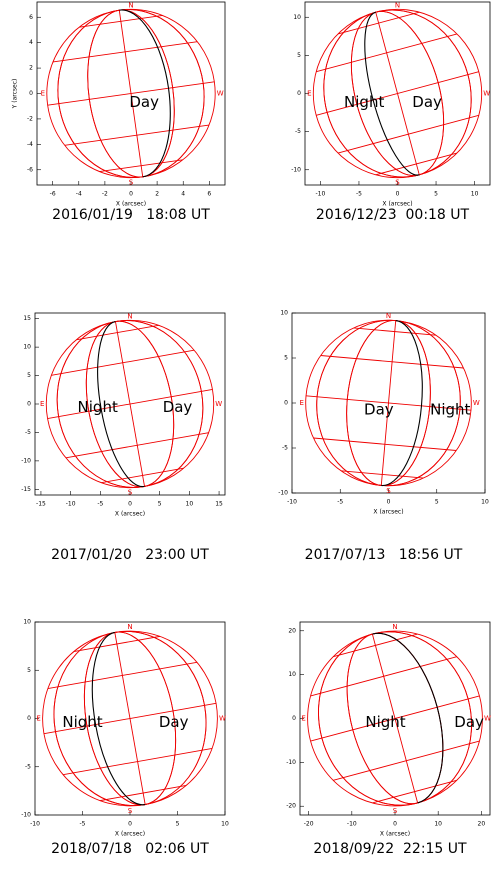 The image size is (496, 885). I want to click on x-tick-label: 15, so click(219, 504).